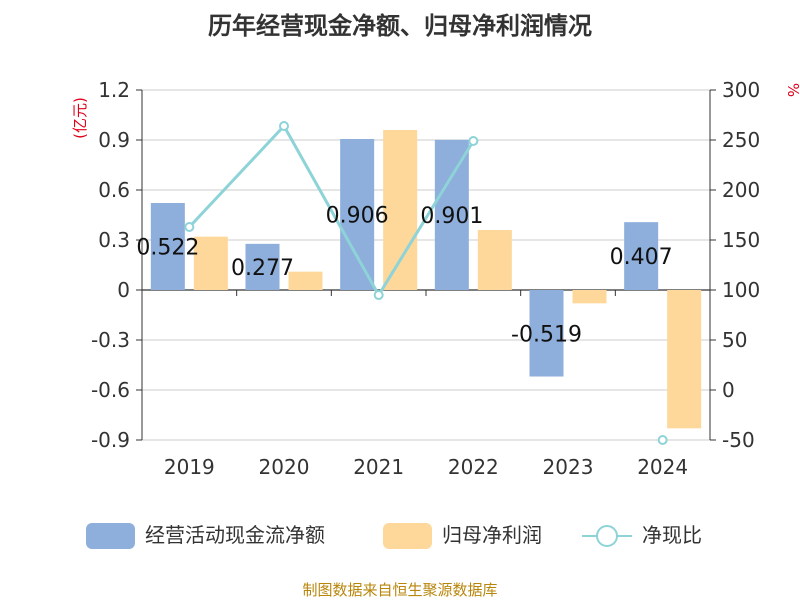  What do you see at coordinates (123, 290) in the screenshot?
I see `left-tick-label: 0` at bounding box center [123, 290].